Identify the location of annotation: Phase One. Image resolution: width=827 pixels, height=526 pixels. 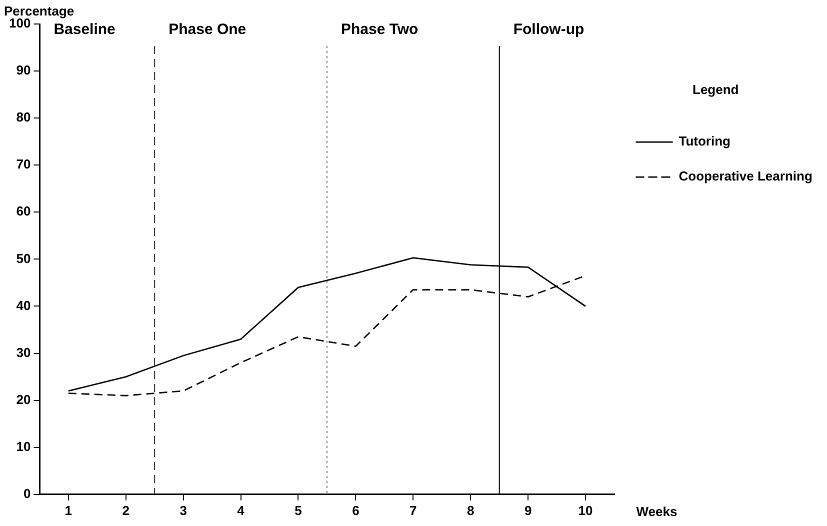
(207, 29).